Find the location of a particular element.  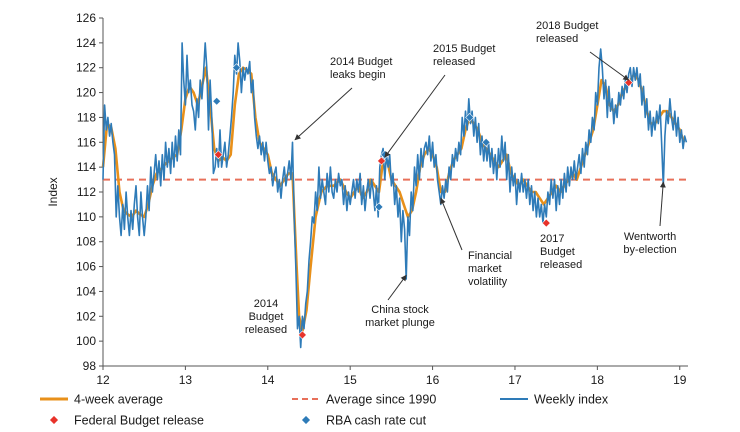

x-axis: 12 13 14 15 16 17 18 19 is located at coordinates (392, 376).